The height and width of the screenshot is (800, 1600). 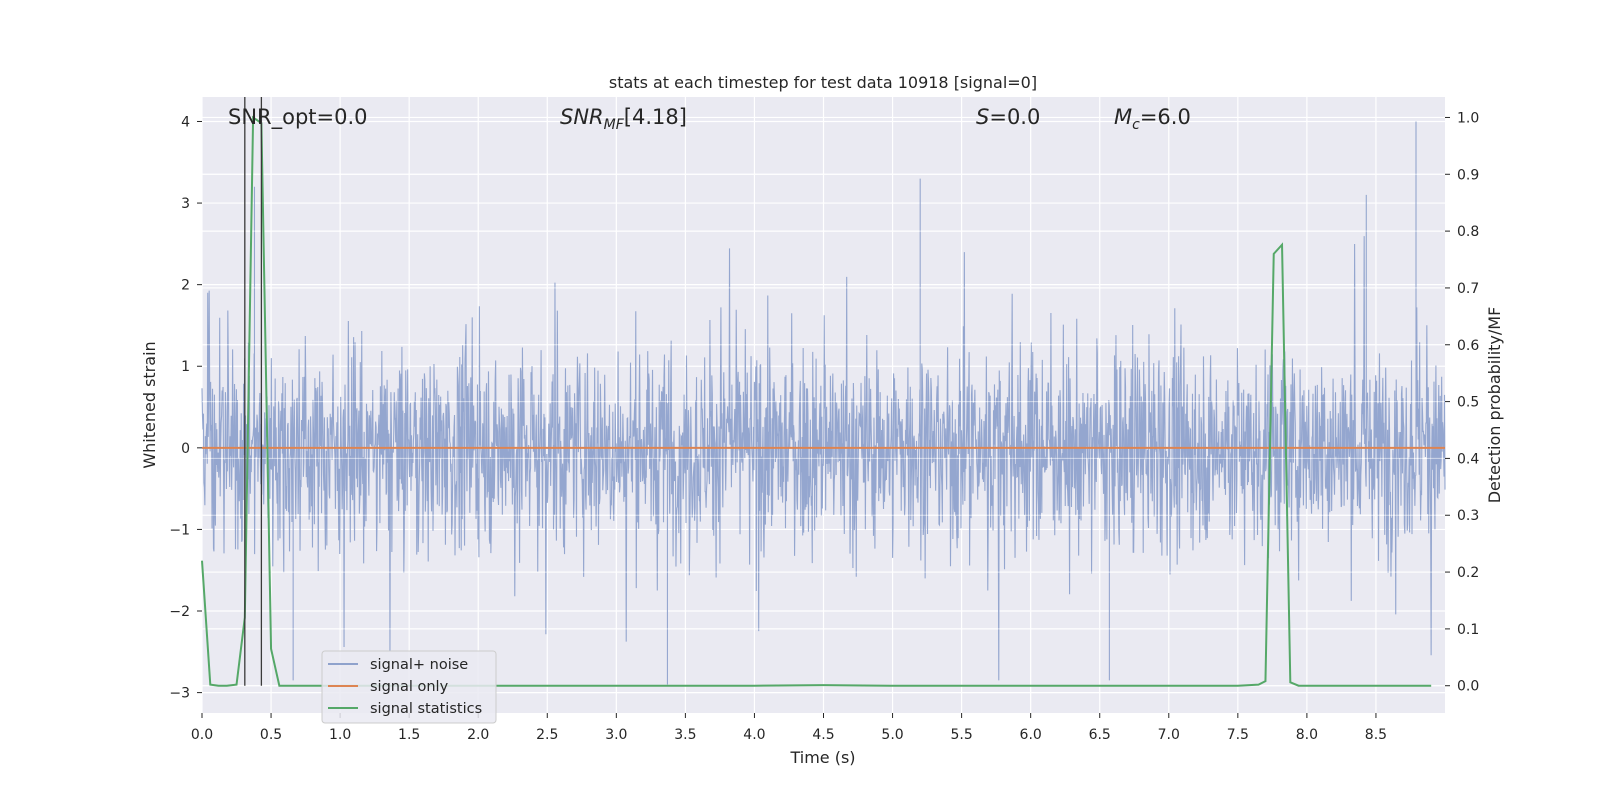 What do you see at coordinates (179, 694) in the screenshot?
I see `y-tick-label: −3` at bounding box center [179, 694].